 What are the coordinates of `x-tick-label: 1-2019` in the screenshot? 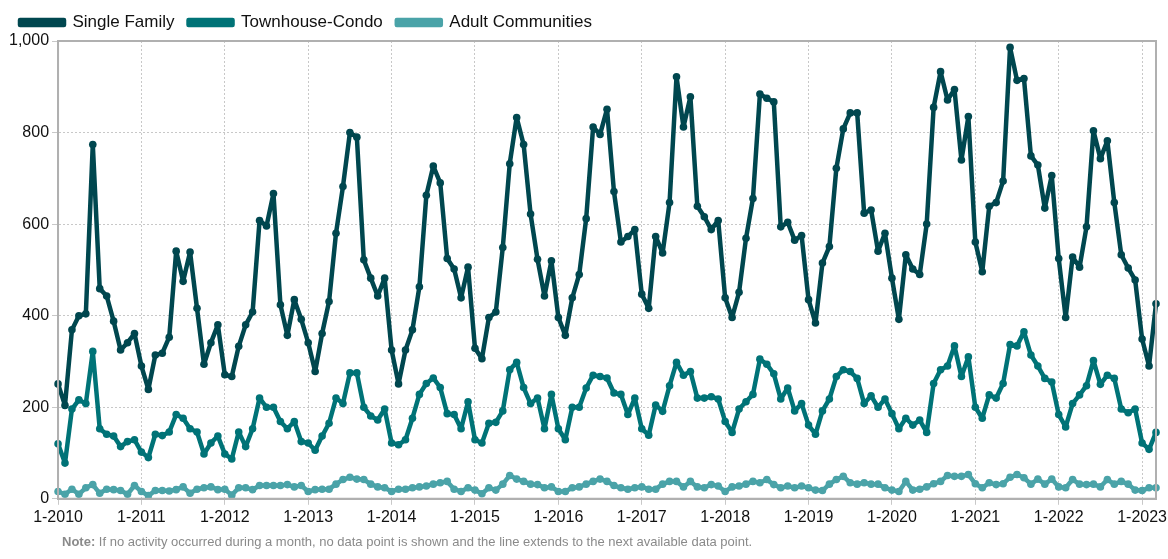 It's located at (808, 516).